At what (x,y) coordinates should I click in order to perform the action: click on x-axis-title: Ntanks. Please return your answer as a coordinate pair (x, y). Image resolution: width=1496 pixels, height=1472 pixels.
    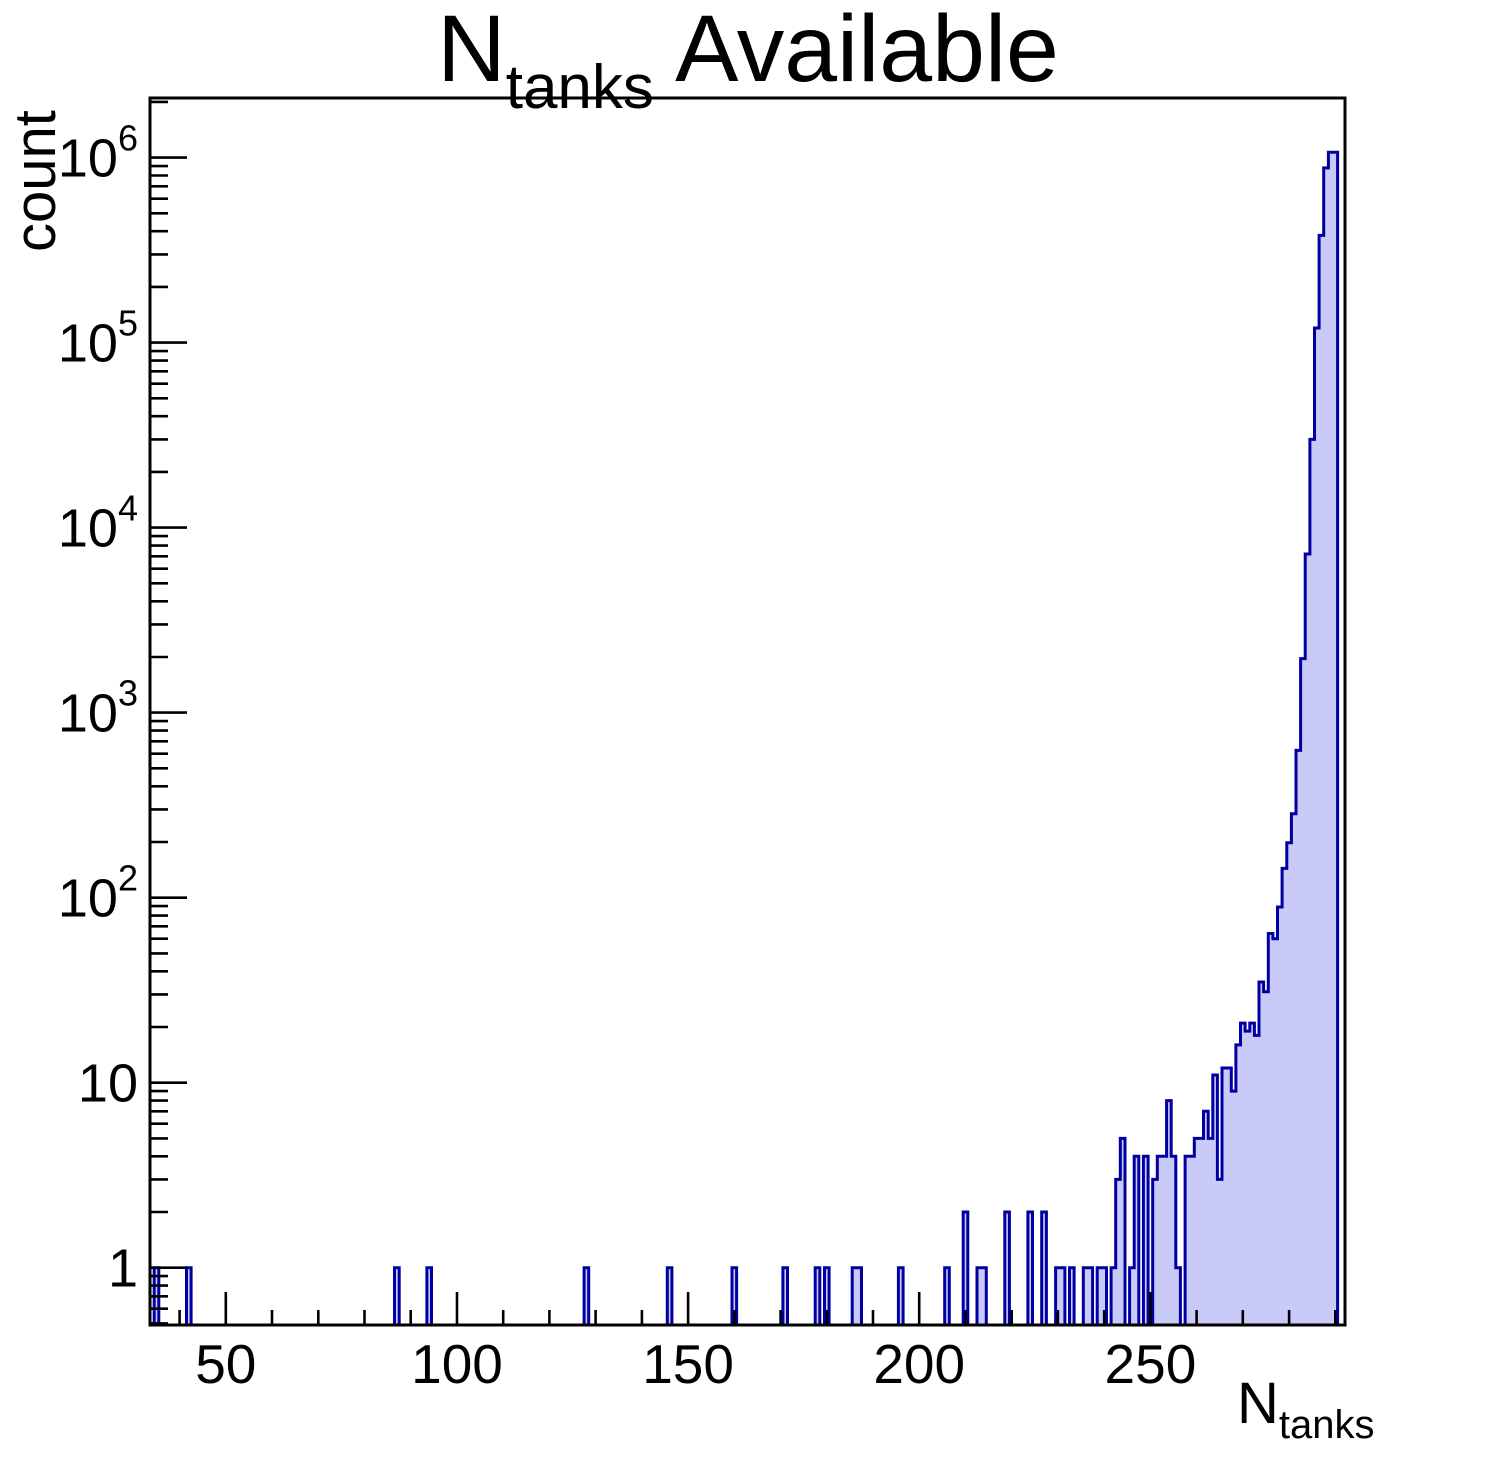
    Looking at the image, I should click on (1306, 1410).